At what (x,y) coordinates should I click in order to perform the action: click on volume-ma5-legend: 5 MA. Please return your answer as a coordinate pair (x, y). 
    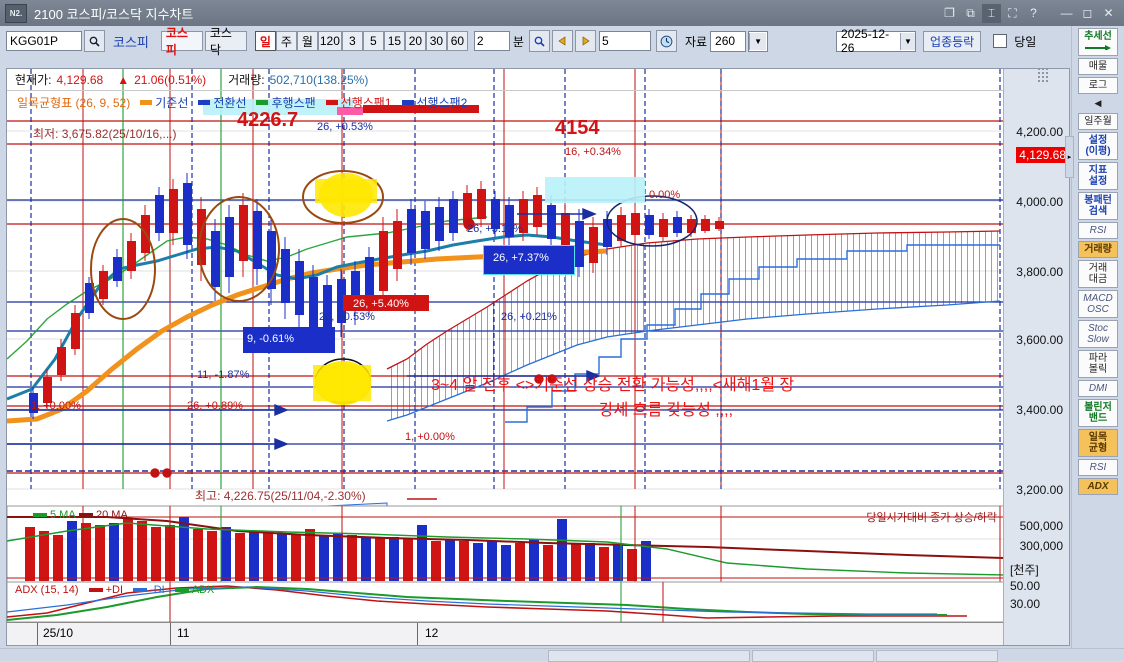
    Looking at the image, I should click on (54, 515).